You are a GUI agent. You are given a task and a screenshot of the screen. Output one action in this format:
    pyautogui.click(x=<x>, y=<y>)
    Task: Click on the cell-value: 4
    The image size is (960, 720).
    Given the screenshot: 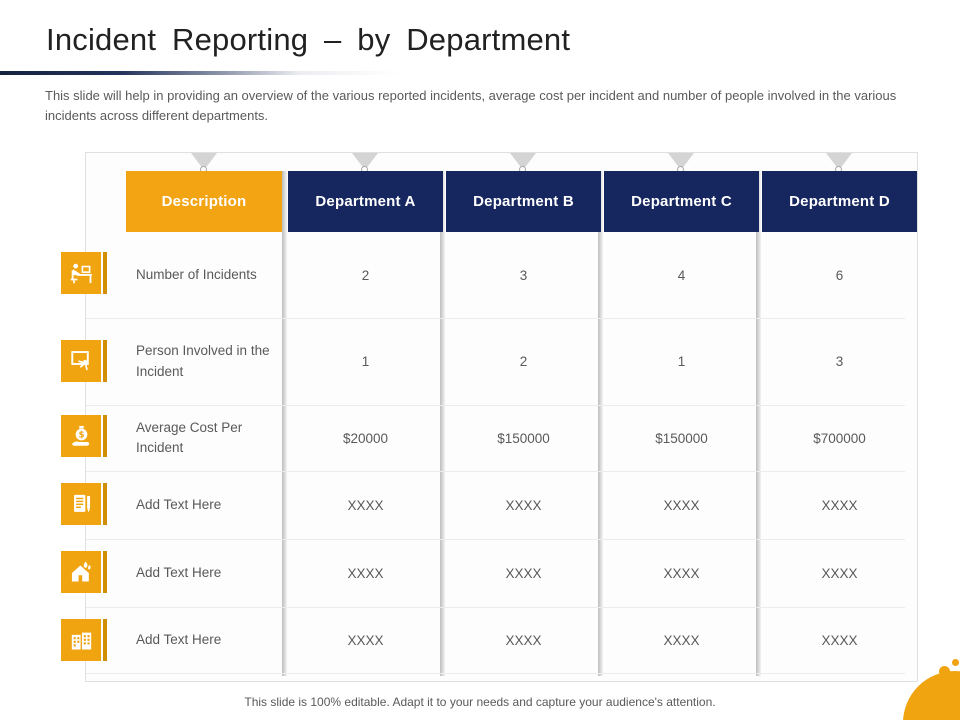 What is the action you would take?
    pyautogui.click(x=681, y=275)
    